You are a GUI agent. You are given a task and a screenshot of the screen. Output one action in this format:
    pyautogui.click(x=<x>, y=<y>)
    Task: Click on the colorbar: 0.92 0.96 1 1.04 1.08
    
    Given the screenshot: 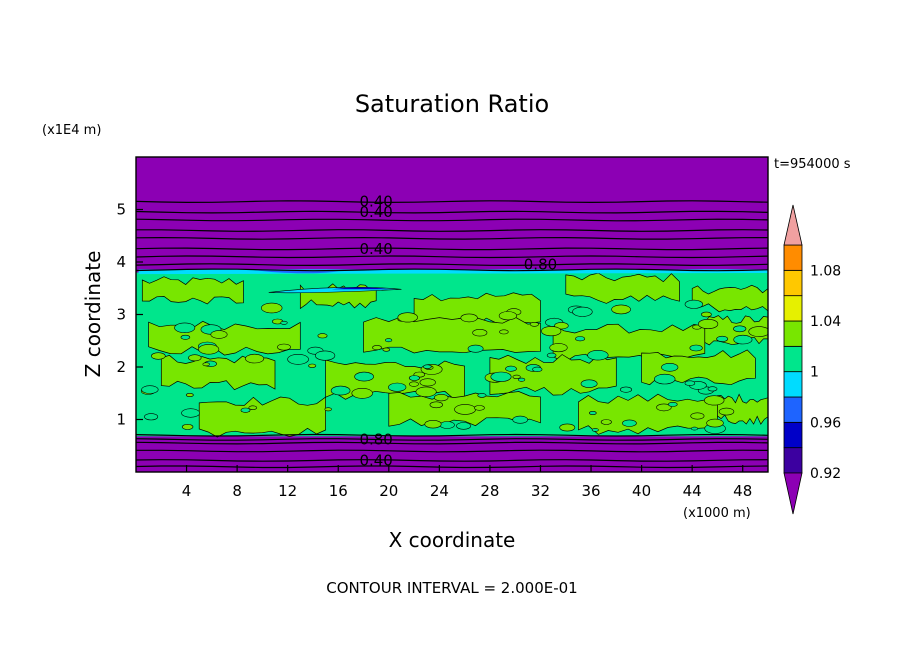 What is the action you would take?
    pyautogui.click(x=812, y=359)
    